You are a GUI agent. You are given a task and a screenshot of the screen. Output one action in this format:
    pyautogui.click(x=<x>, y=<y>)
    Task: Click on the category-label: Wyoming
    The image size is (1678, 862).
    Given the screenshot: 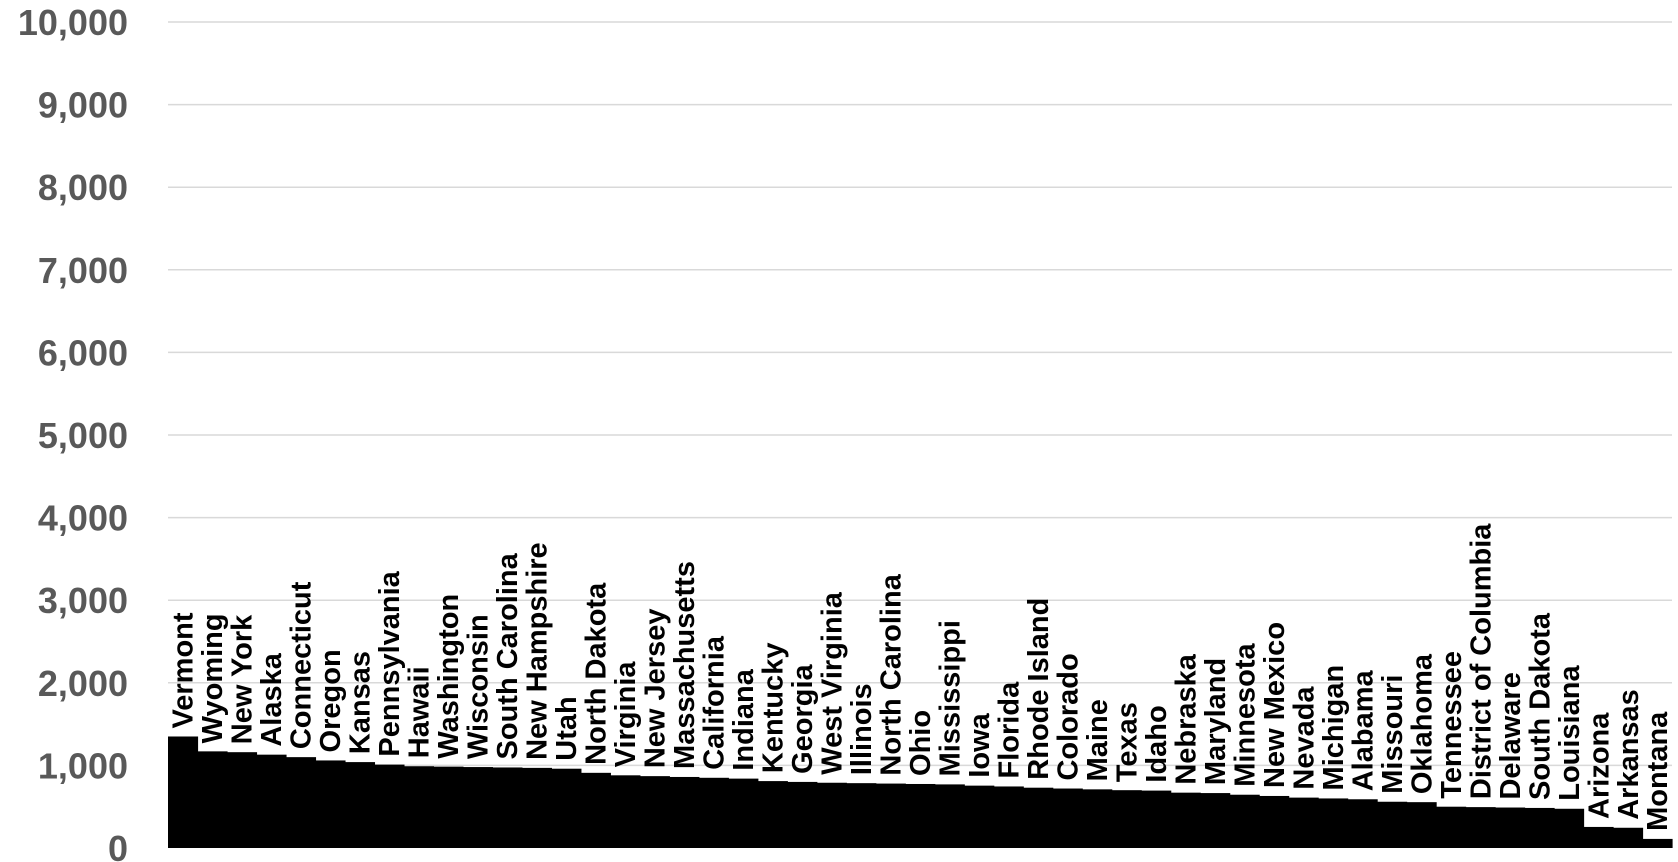 What is the action you would take?
    pyautogui.click(x=213, y=678)
    